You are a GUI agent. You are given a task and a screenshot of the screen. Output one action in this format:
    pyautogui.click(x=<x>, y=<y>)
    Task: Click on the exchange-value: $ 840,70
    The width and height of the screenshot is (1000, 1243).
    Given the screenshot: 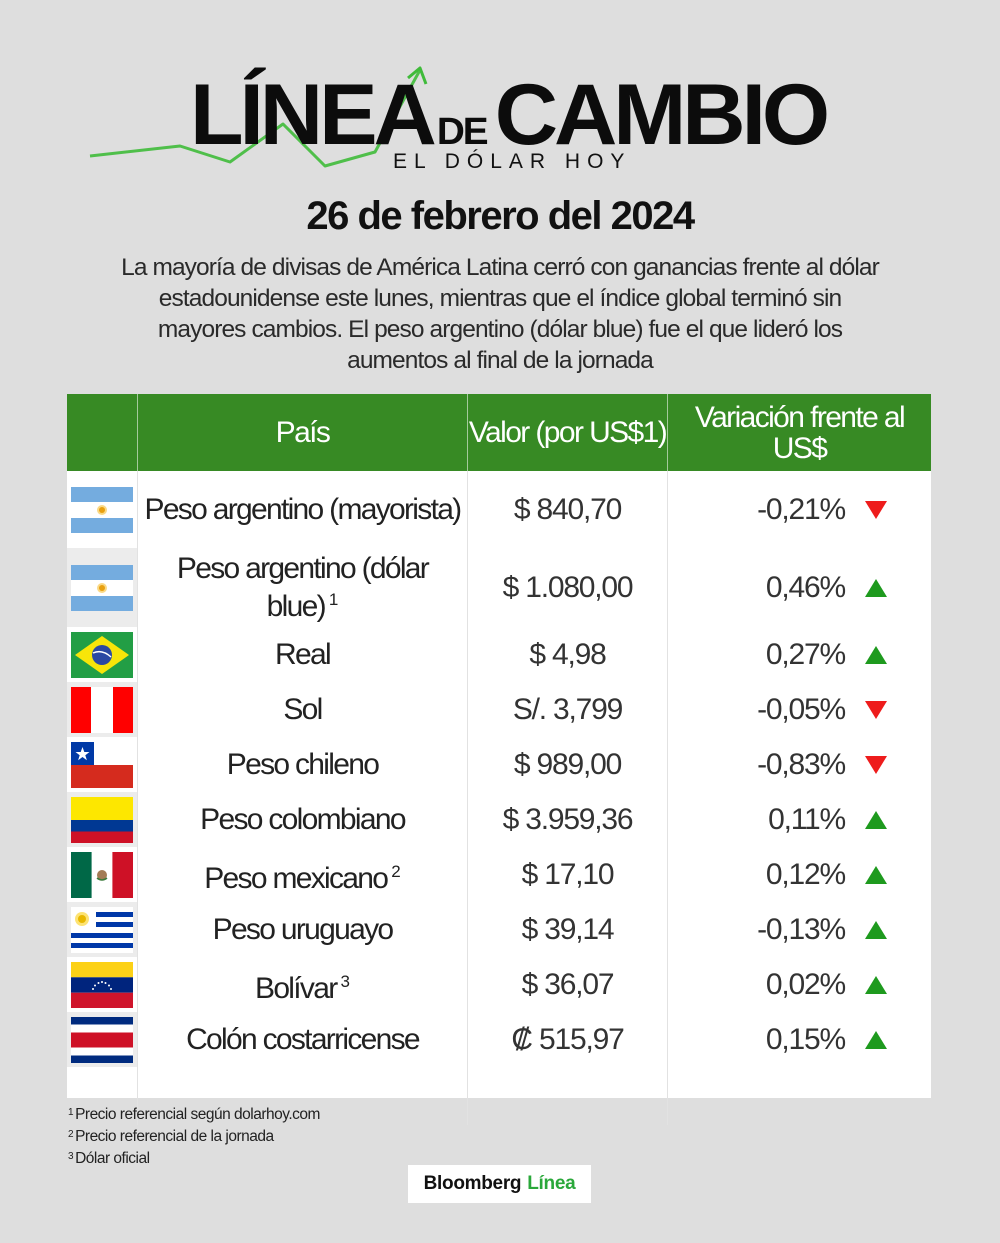 What is the action you would take?
    pyautogui.click(x=568, y=509)
    